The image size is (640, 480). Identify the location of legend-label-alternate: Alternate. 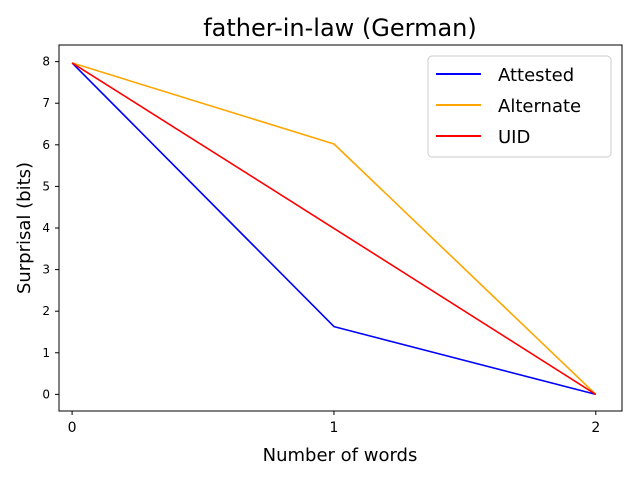
(539, 106).